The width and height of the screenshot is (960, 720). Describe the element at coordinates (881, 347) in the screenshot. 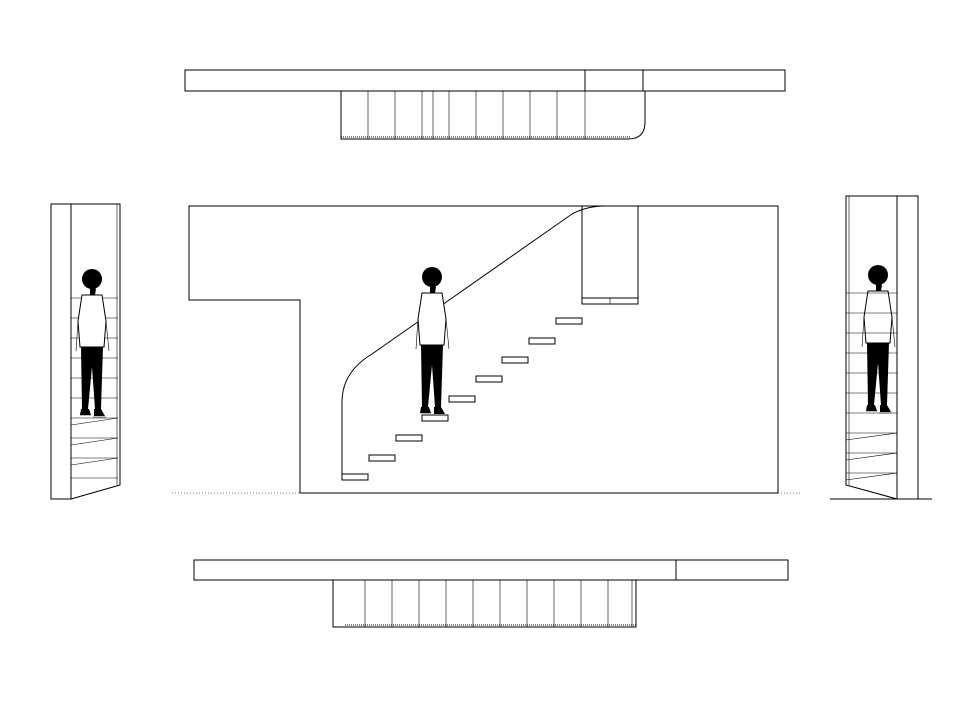

I see `right-section` at that location.